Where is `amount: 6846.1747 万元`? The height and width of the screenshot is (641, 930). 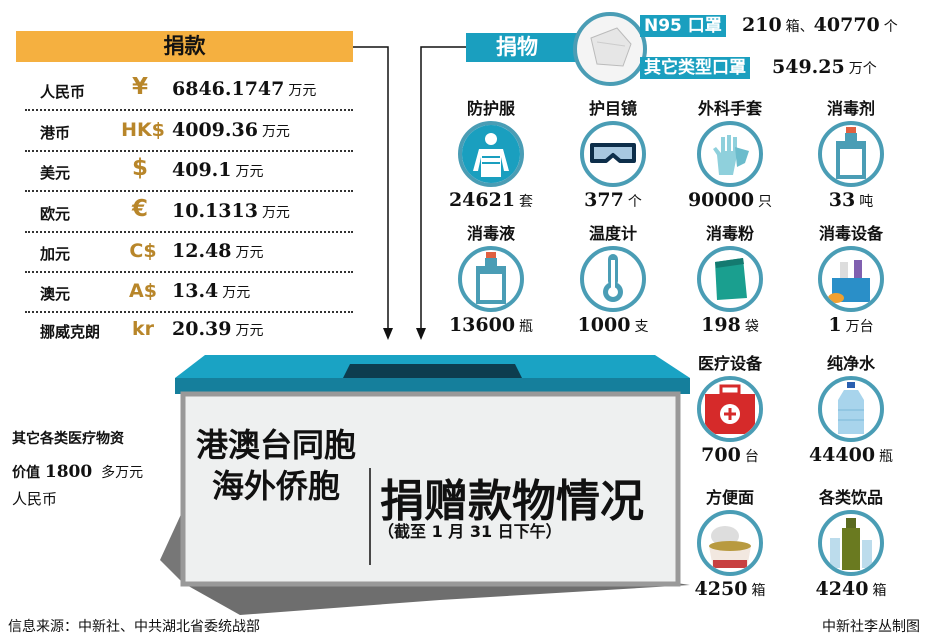
amount: 6846.1747 万元 is located at coordinates (244, 89).